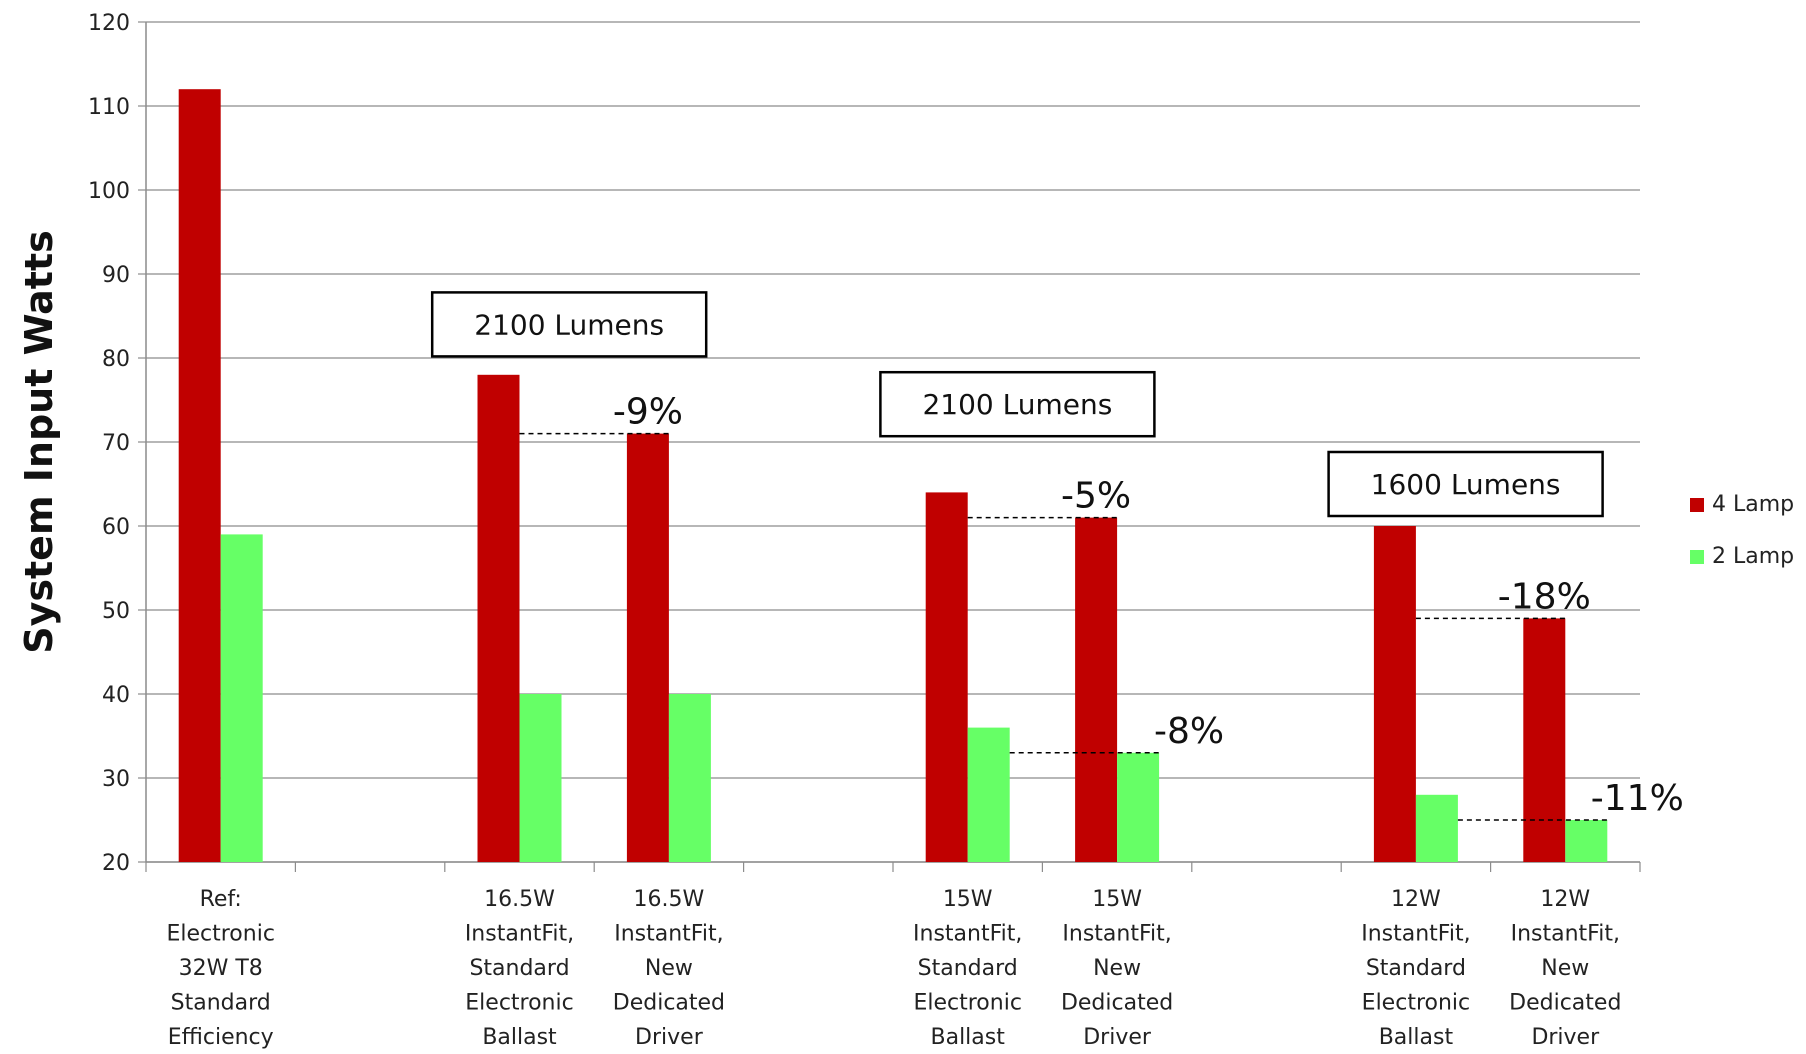  What do you see at coordinates (116, 611) in the screenshot?
I see `y-tick-label: 50` at bounding box center [116, 611].